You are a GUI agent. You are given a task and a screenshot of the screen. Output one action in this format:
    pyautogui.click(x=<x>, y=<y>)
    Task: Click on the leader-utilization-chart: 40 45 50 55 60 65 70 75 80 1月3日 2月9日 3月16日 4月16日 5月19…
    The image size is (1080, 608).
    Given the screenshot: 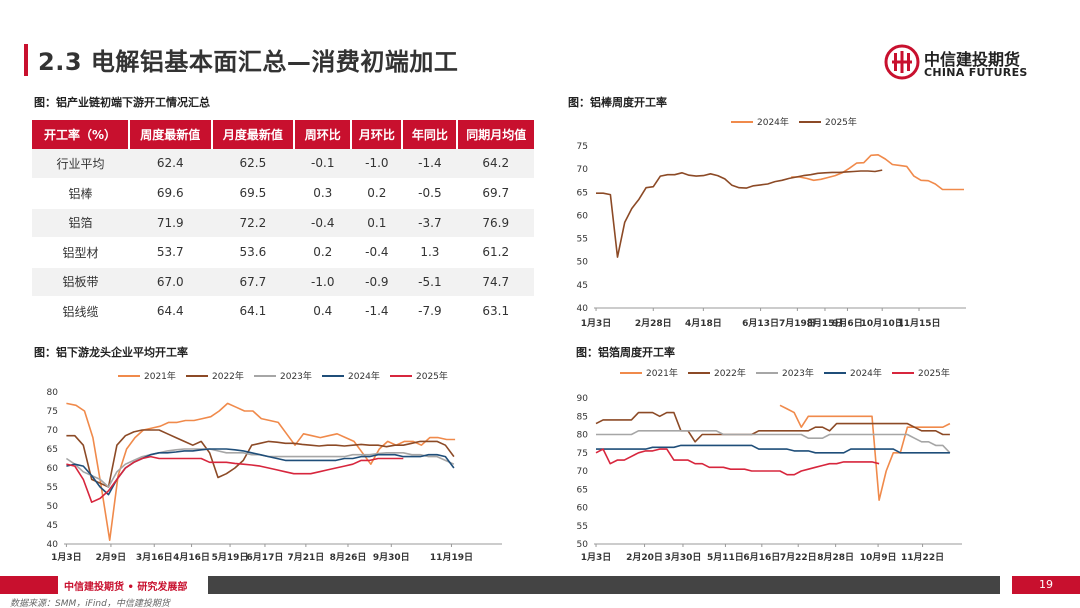 What is the action you would take?
    pyautogui.click(x=274, y=466)
    